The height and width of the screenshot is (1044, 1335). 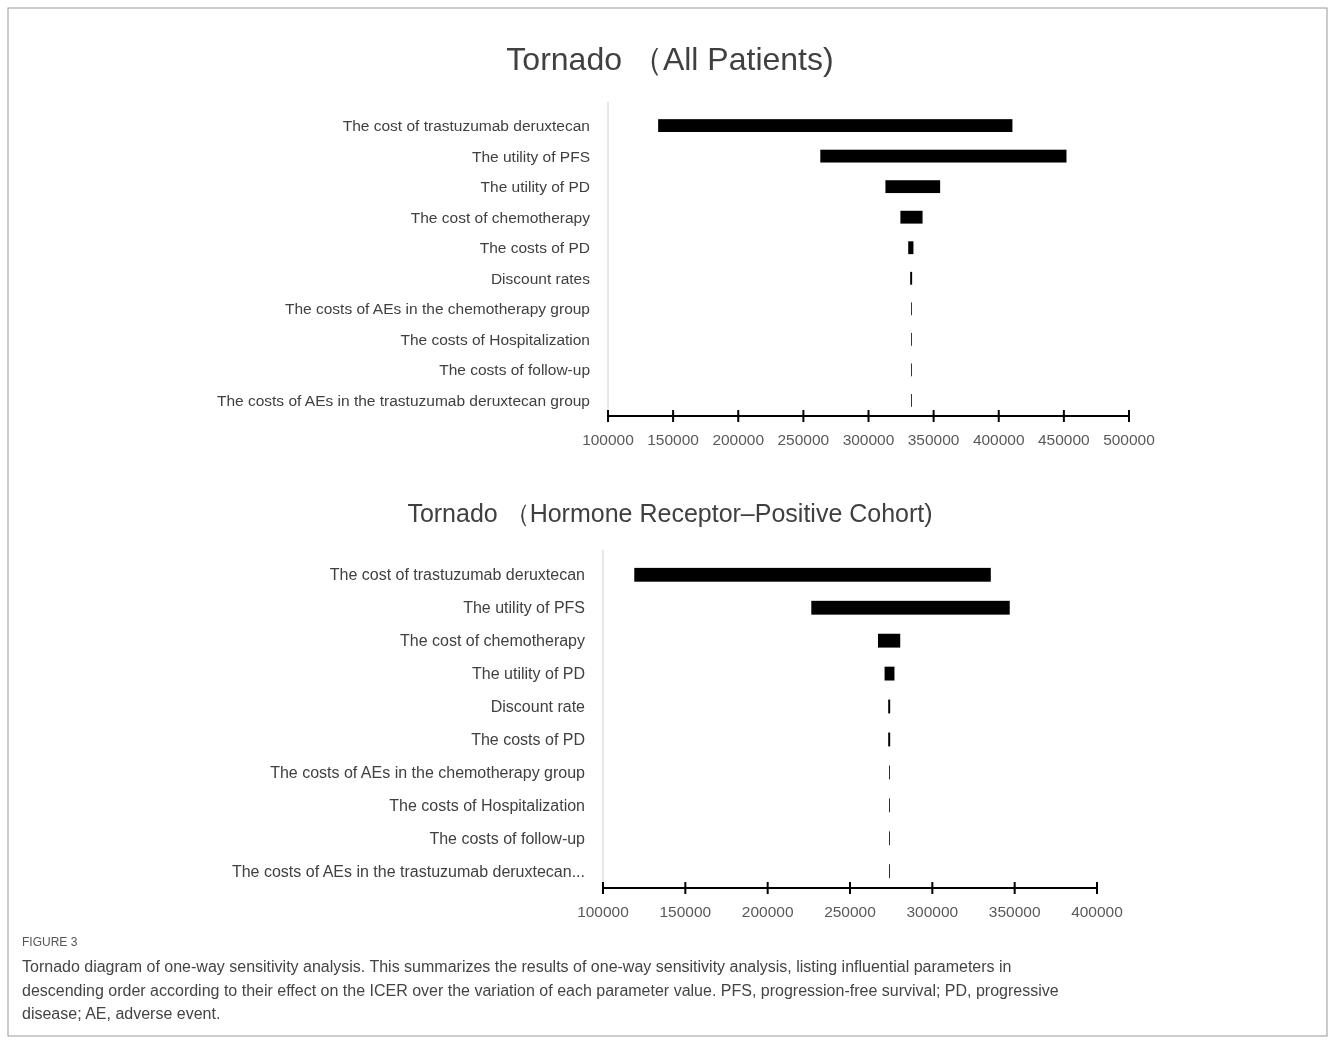 What do you see at coordinates (670, 513) in the screenshot?
I see `chart-title: Tornado （Hormone Receptor–Positive Cohort)` at bounding box center [670, 513].